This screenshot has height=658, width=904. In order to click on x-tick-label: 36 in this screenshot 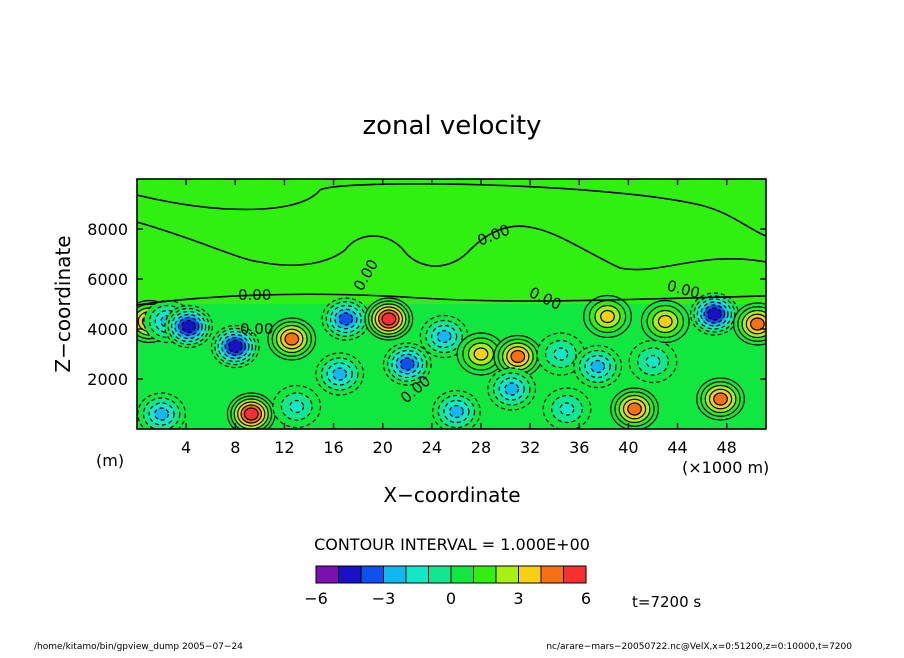, I will do `click(579, 447)`.